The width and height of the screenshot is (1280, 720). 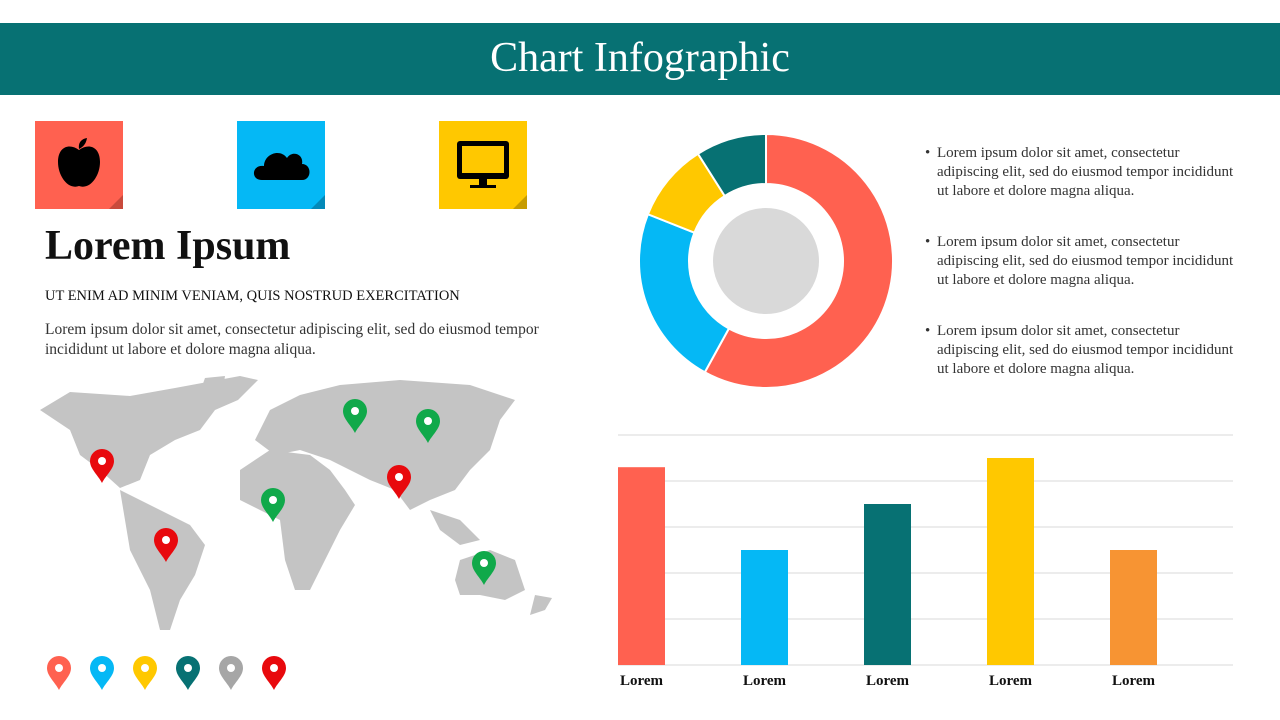 I want to click on heading: Lorem Ipsum, so click(x=168, y=246).